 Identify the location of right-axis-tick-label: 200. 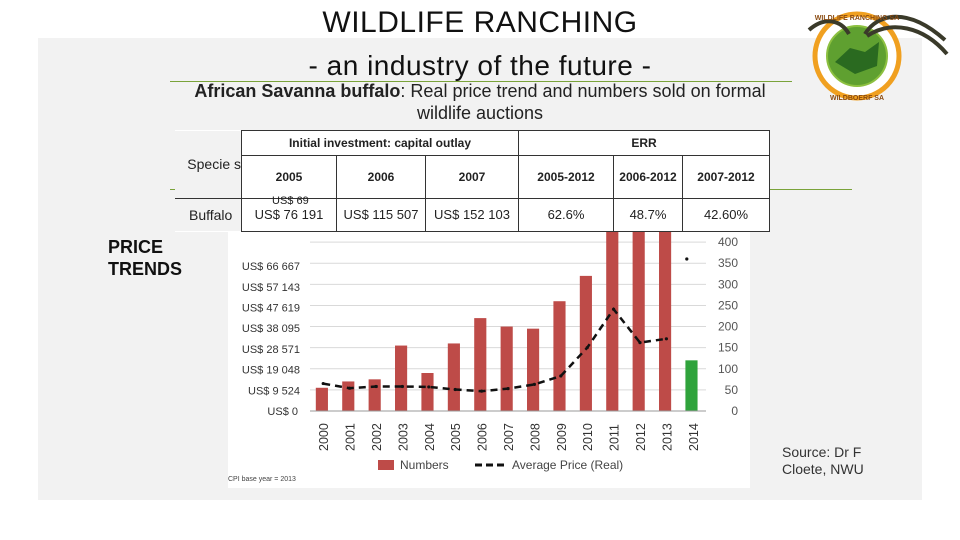
(728, 327).